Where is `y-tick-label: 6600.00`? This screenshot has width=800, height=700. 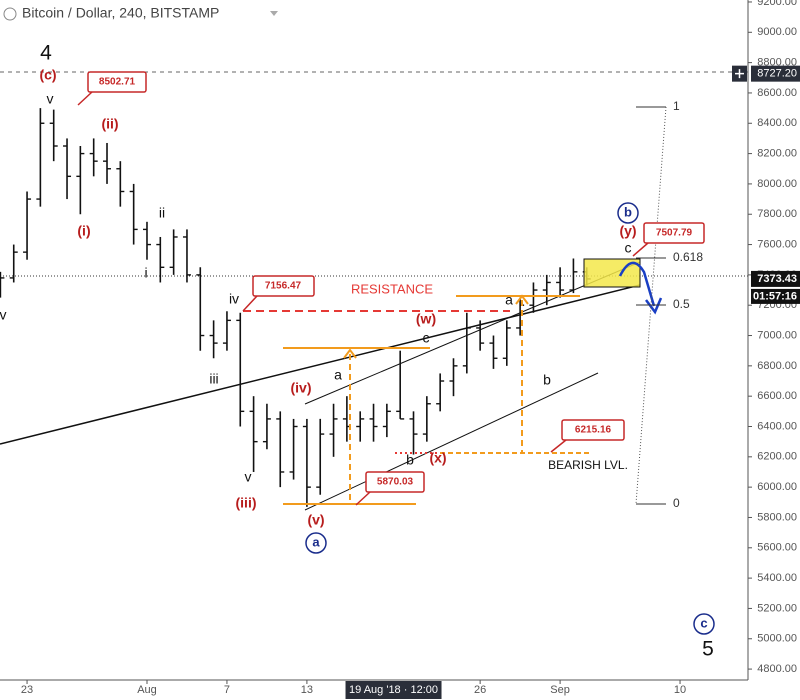 y-tick-label: 6600.00 is located at coordinates (777, 396).